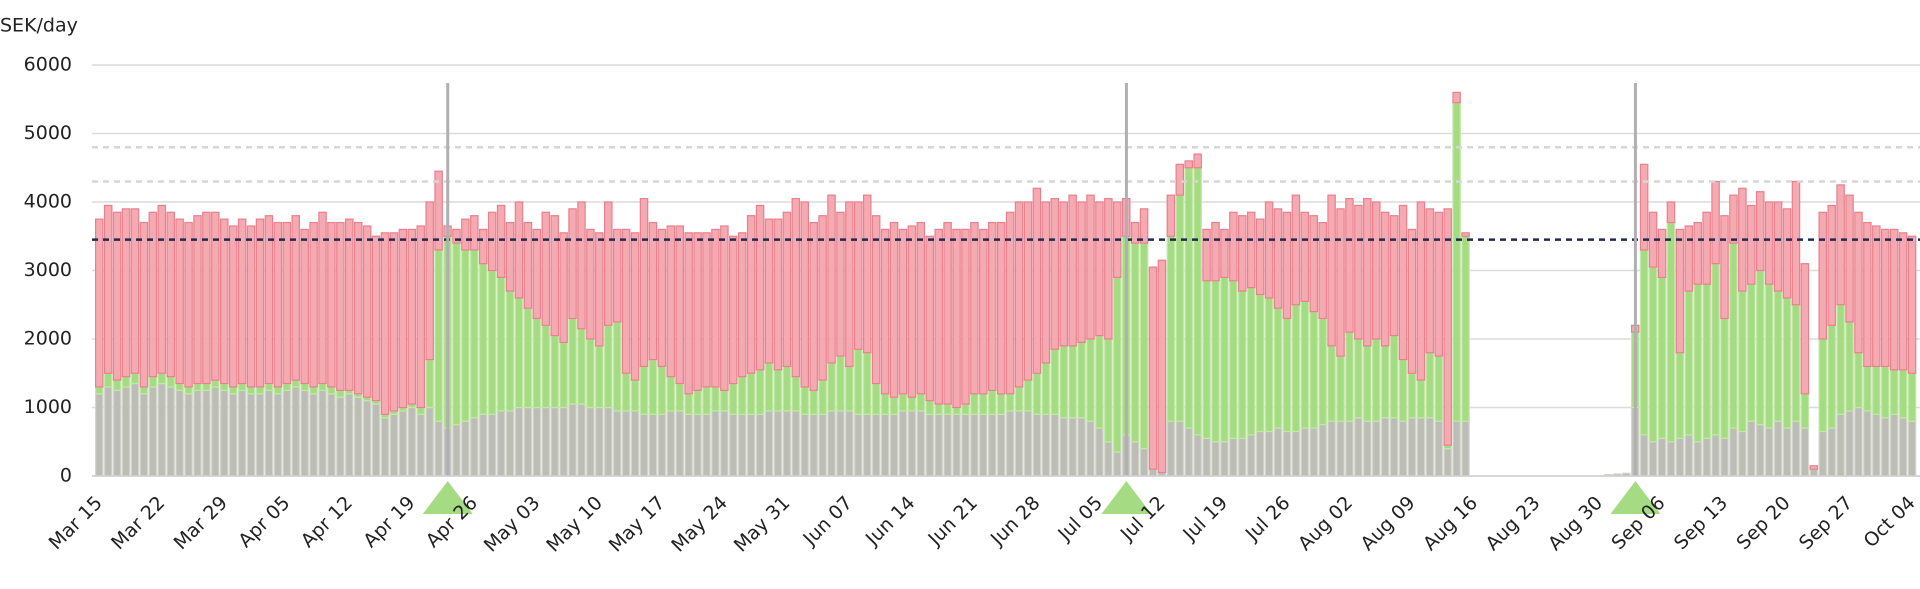 The image size is (1920, 589). Describe the element at coordinates (48, 407) in the screenshot. I see `y-tick-label: 1000` at that location.